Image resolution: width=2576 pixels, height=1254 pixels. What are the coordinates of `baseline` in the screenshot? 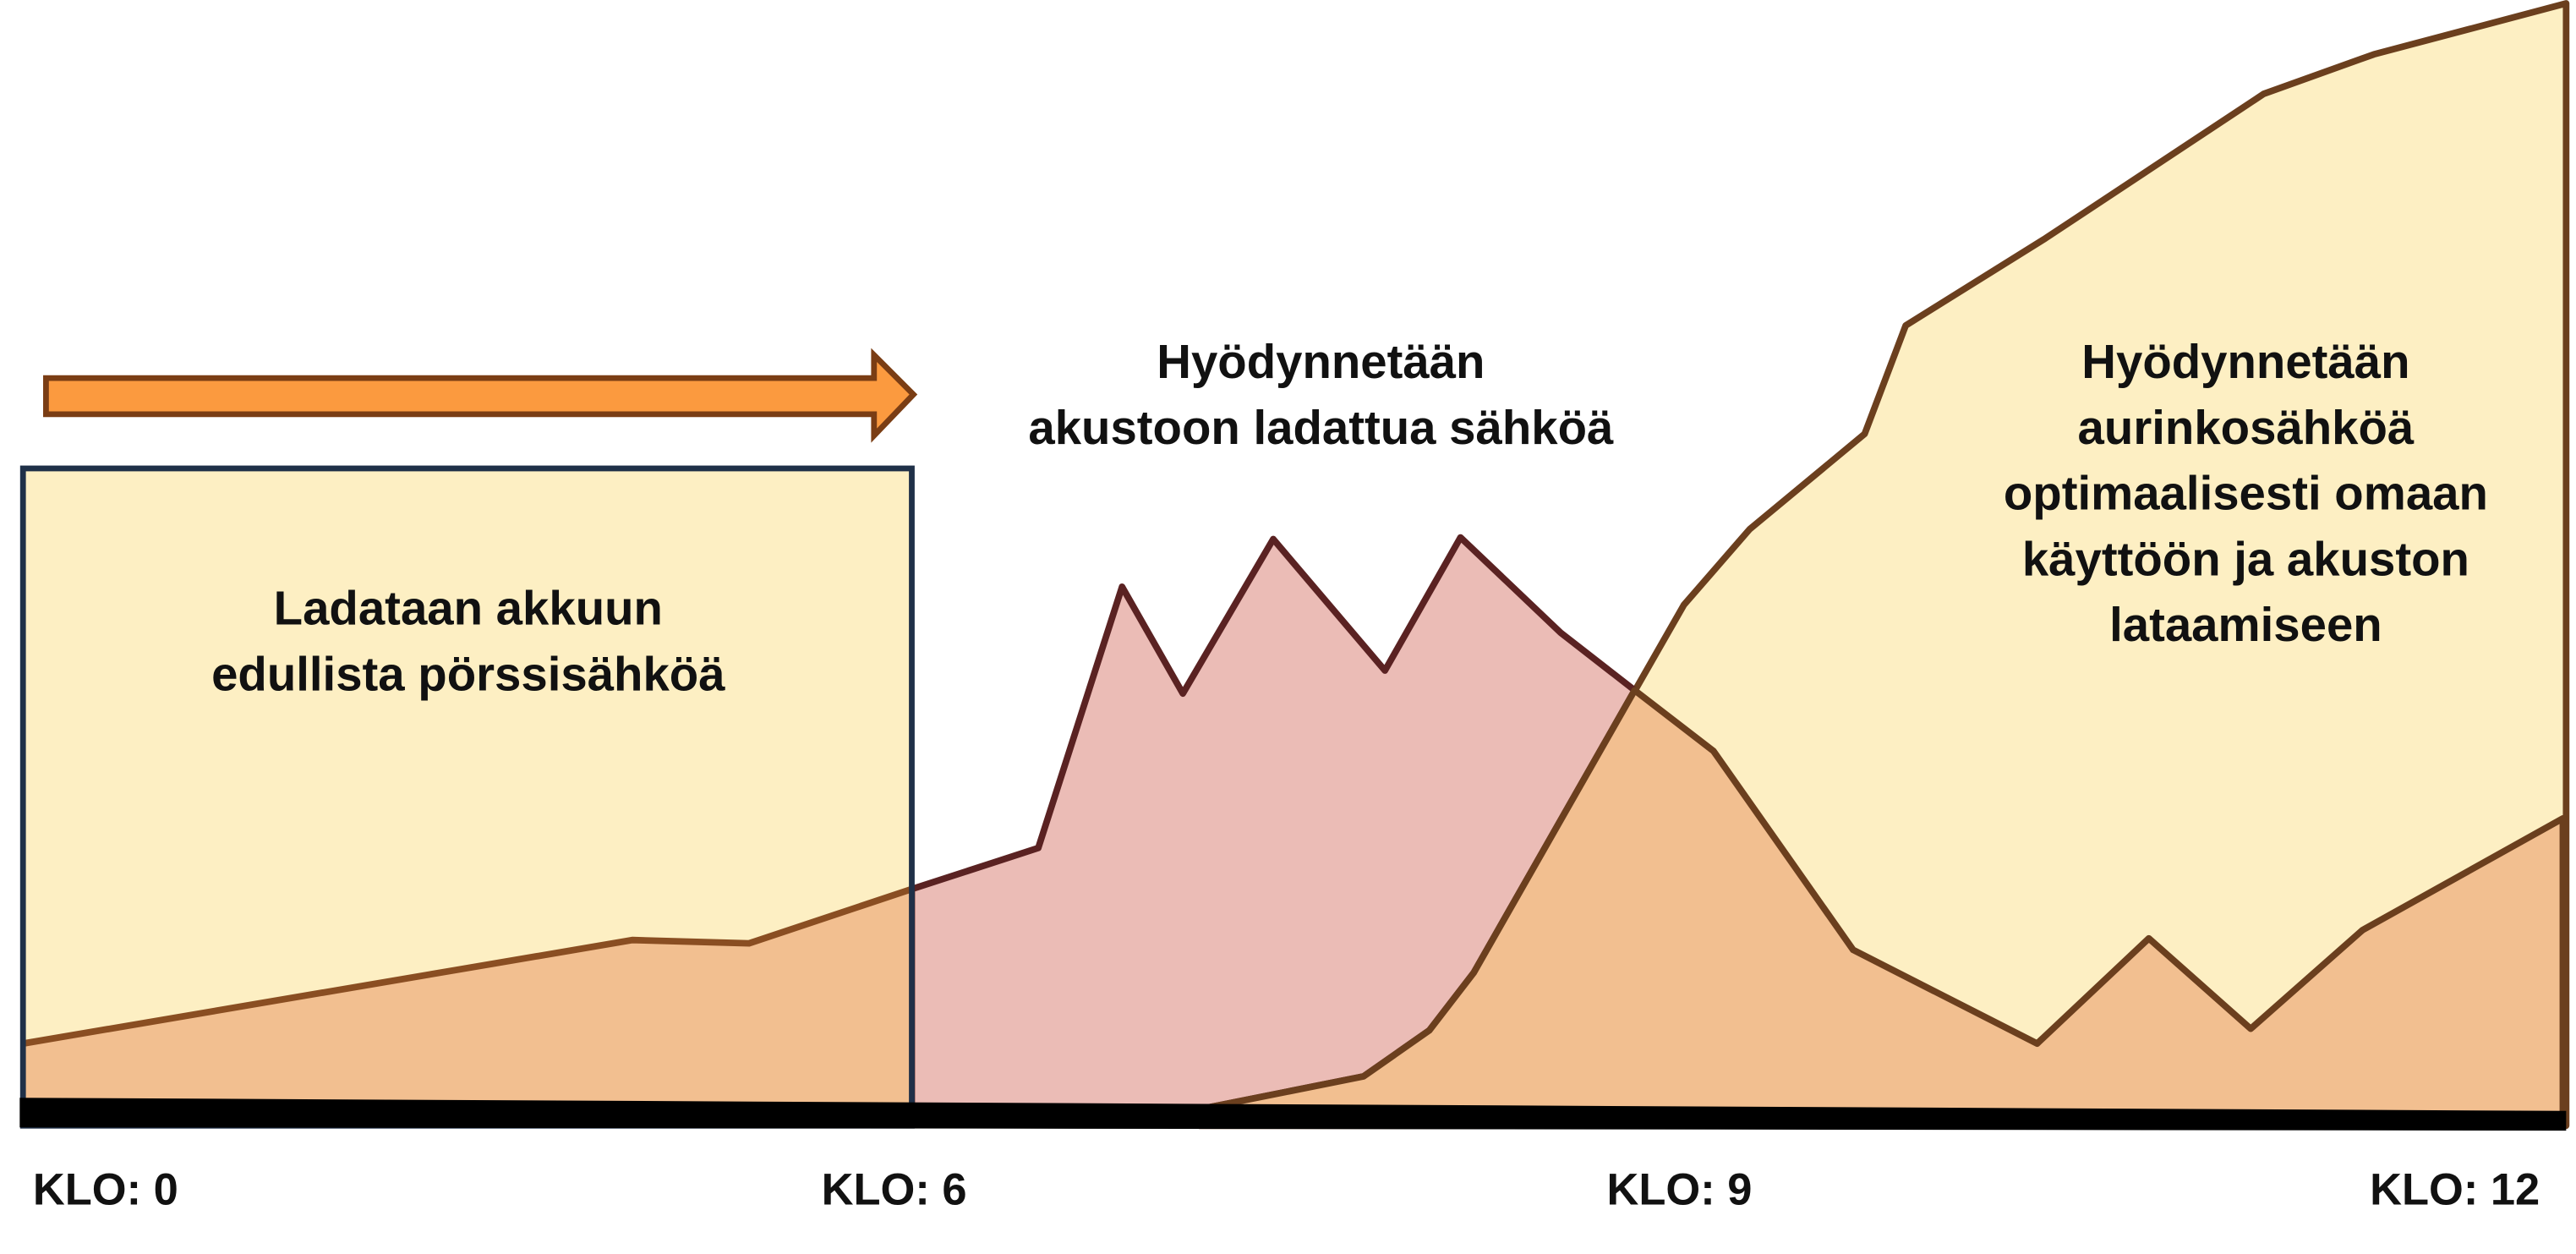 It's located at (1293, 1115).